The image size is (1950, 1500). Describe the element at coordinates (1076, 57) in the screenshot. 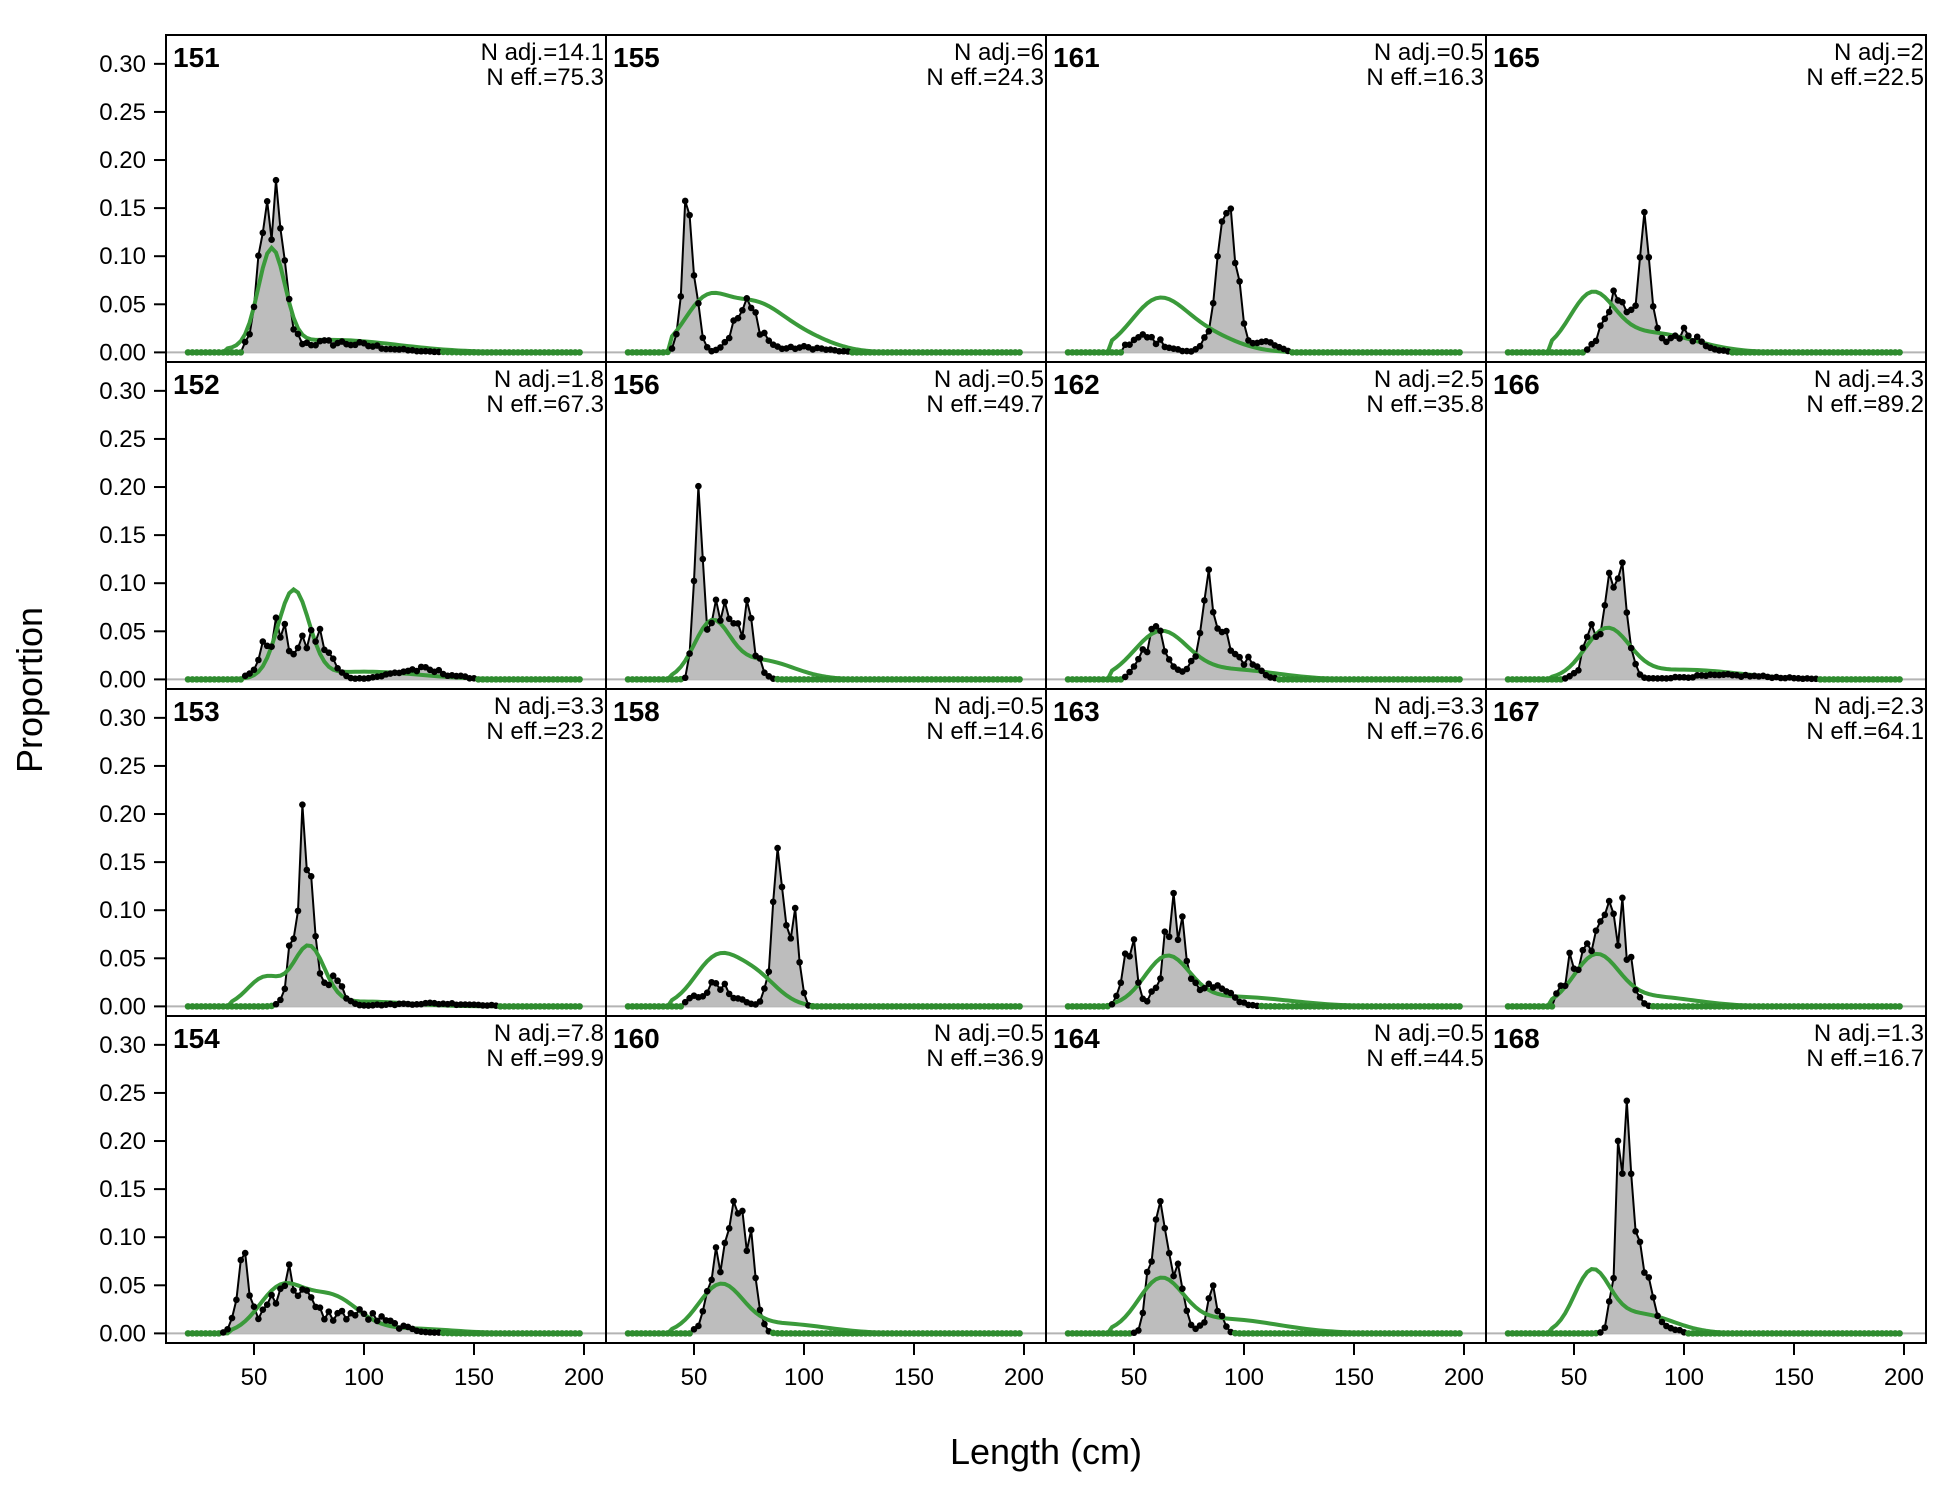

I see `panel-id-label: 161` at that location.